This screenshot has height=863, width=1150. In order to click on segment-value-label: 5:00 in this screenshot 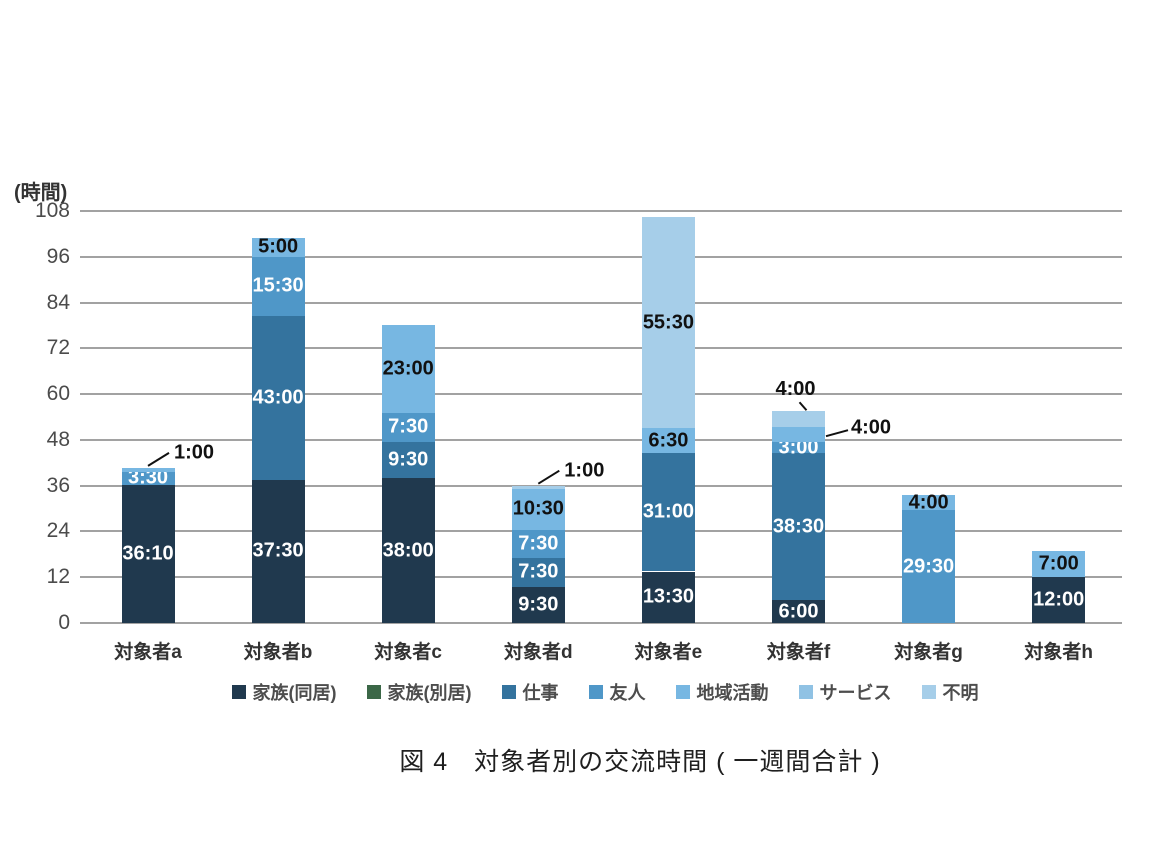, I will do `click(278, 246)`.